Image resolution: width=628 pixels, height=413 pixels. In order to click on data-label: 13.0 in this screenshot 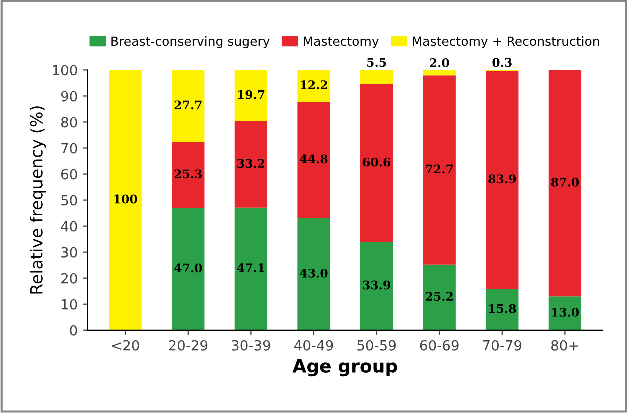, I will do `click(566, 312)`.